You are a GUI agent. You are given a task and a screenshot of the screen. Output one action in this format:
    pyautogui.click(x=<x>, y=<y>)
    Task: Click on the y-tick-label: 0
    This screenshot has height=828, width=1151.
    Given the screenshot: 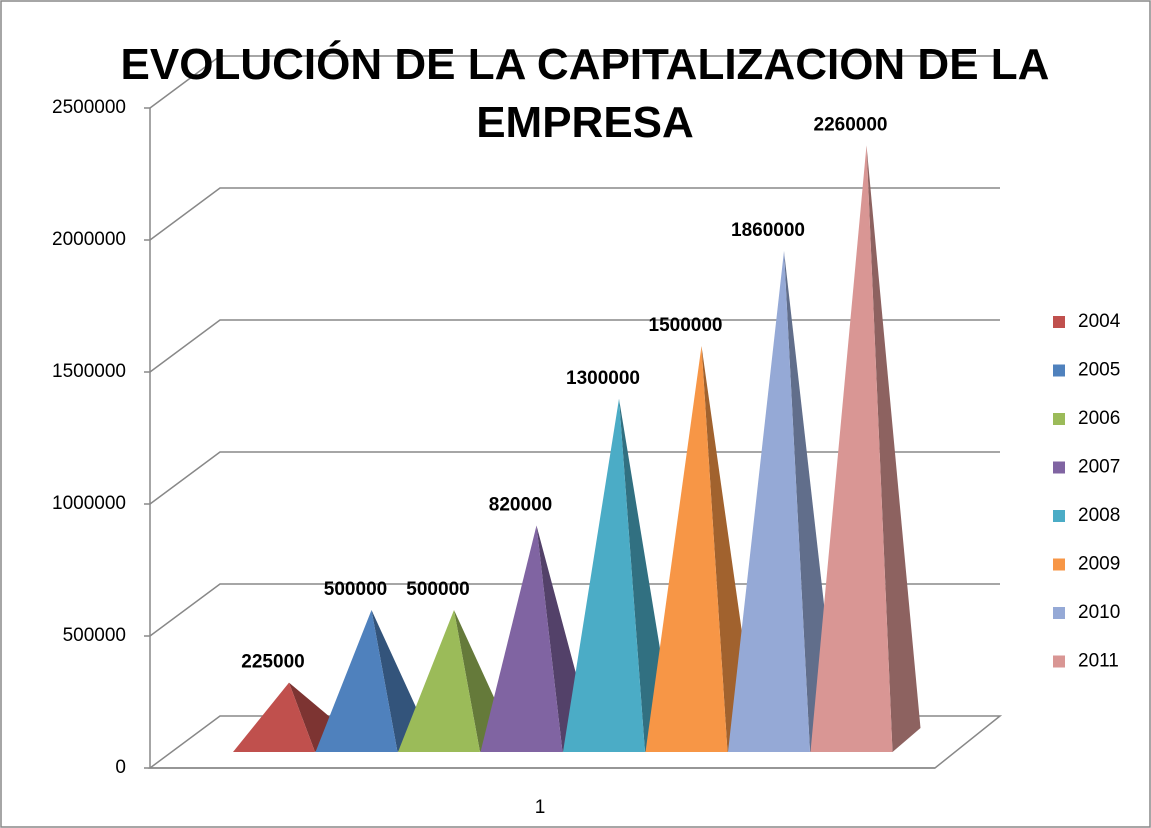 What is the action you would take?
    pyautogui.click(x=120, y=767)
    